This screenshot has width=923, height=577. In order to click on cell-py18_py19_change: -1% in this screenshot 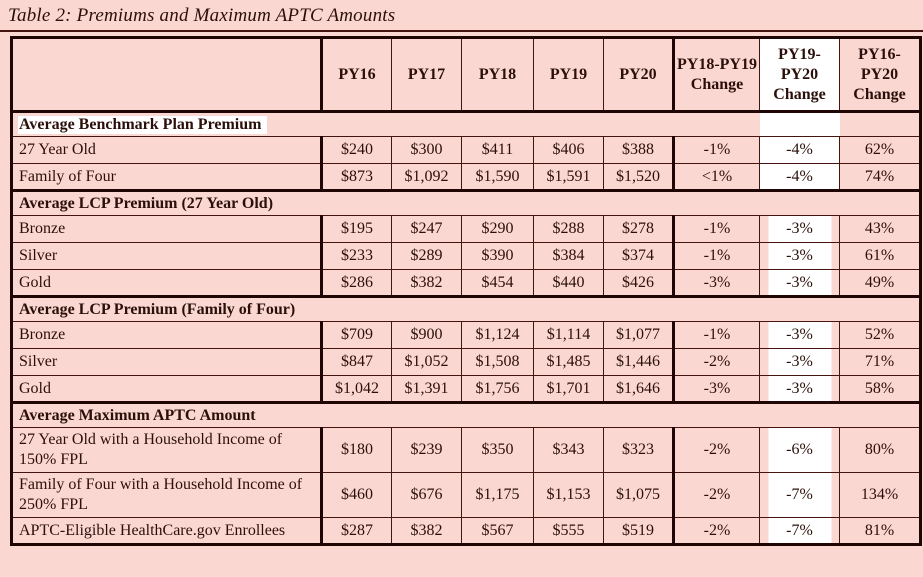, I will do `click(716, 150)`.